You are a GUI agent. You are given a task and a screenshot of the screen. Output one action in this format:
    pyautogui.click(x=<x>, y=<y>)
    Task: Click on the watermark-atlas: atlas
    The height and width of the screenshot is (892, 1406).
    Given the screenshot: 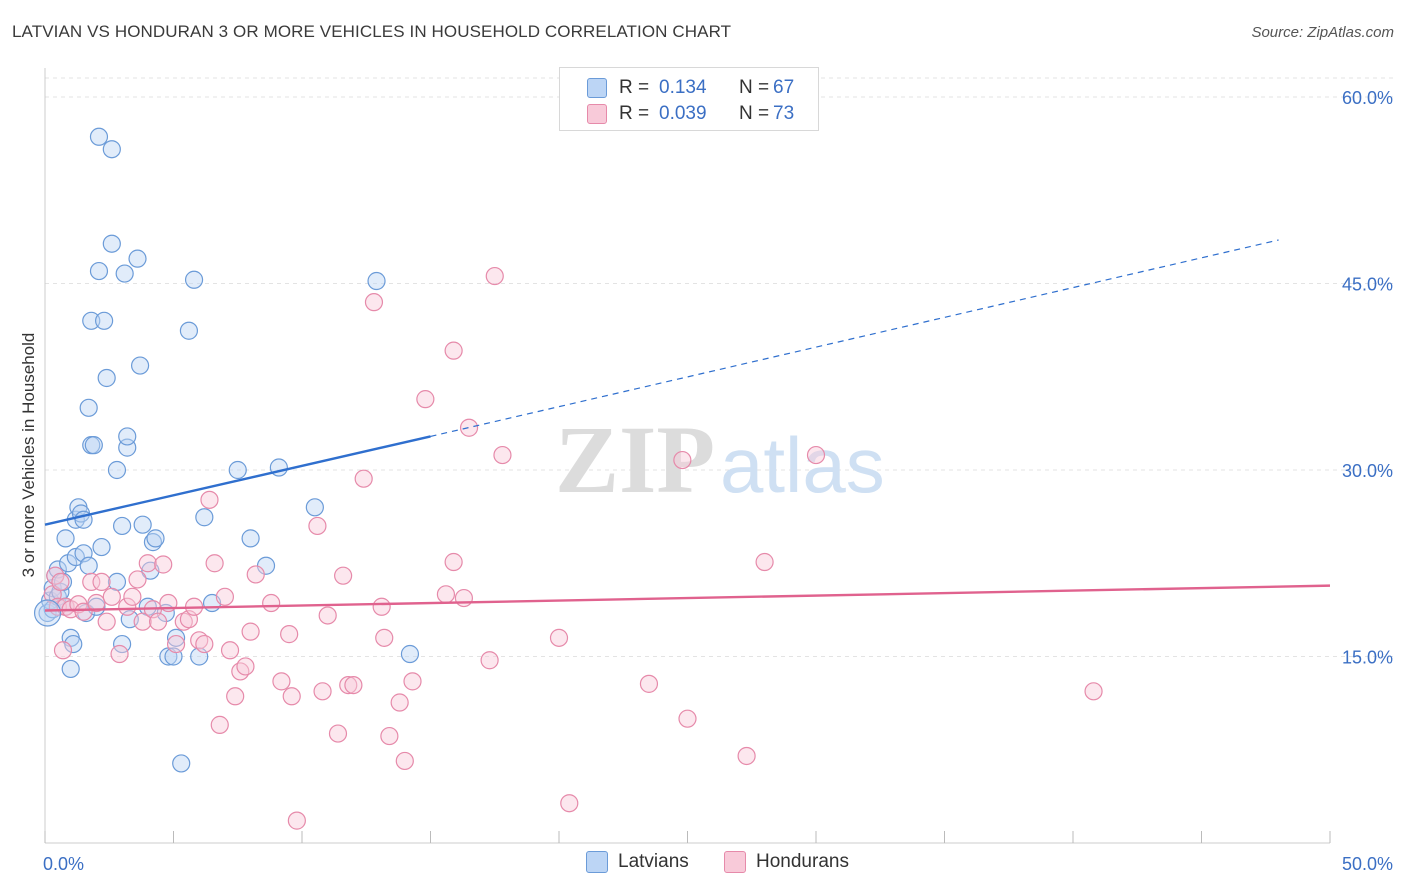 What is the action you would take?
    pyautogui.click(x=802, y=465)
    